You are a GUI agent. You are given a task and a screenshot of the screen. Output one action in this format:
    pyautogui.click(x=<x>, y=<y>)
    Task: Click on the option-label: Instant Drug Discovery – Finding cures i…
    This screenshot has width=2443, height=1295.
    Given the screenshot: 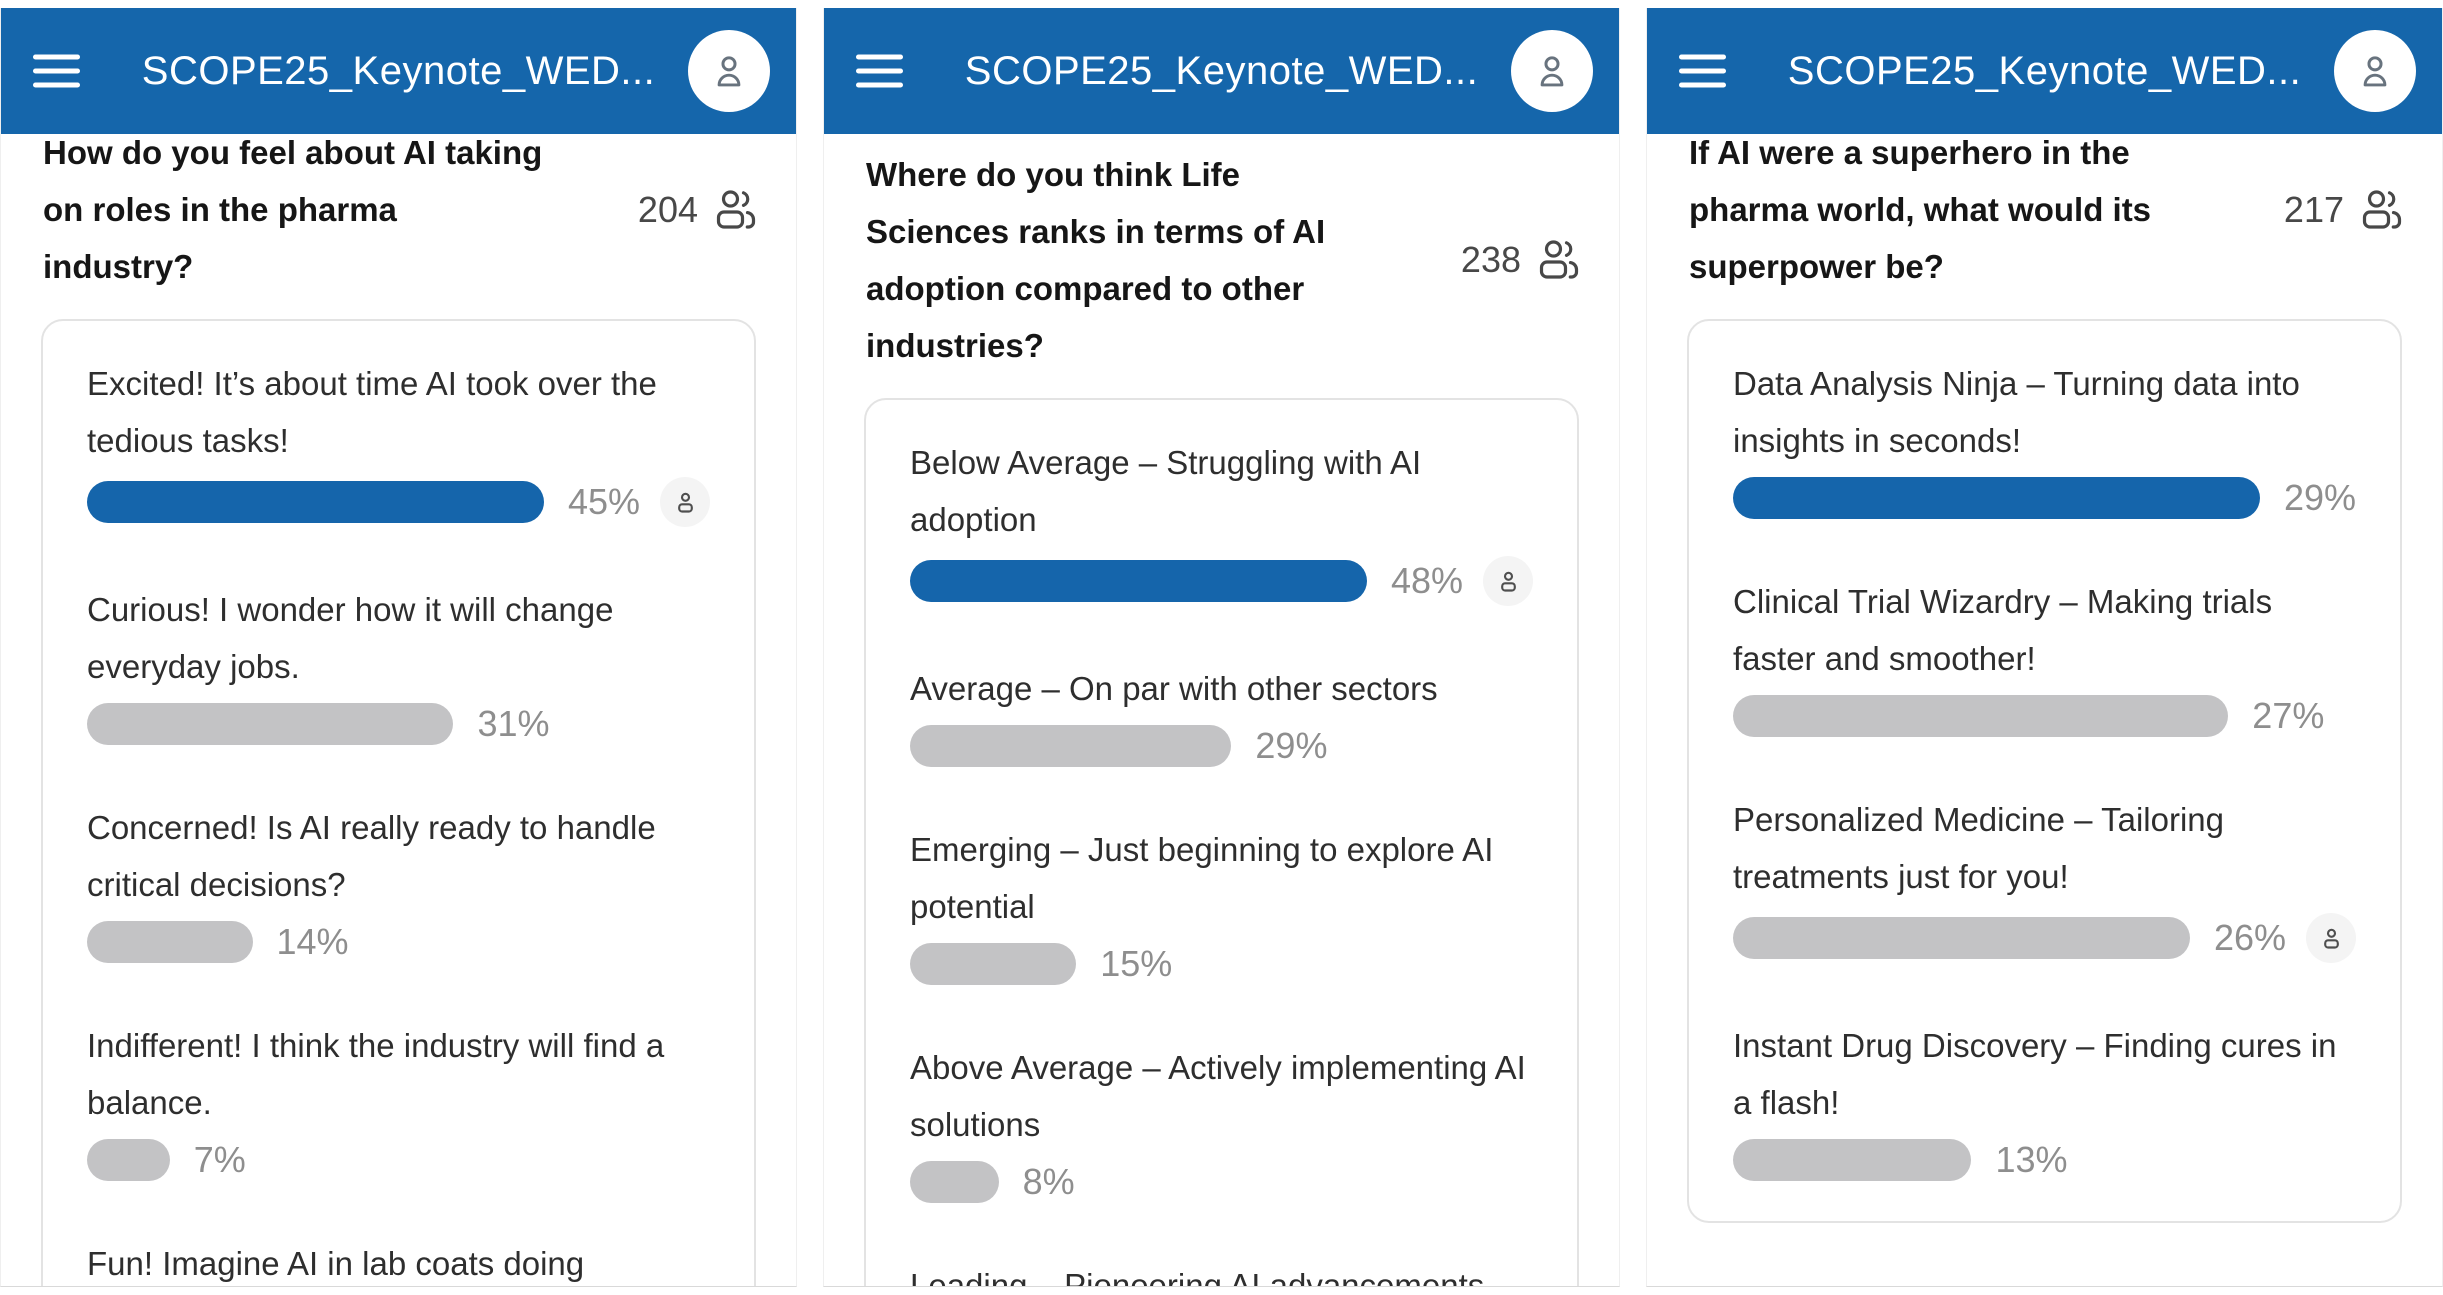 What is the action you would take?
    pyautogui.click(x=2035, y=1074)
    